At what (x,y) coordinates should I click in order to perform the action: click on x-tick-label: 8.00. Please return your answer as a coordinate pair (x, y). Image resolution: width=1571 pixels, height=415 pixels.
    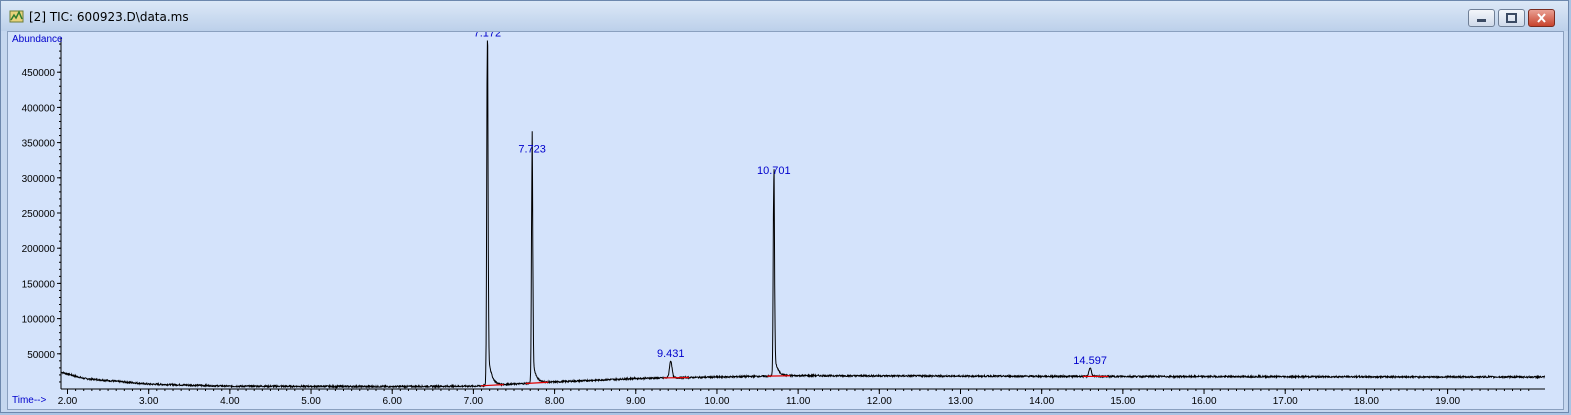
    Looking at the image, I should click on (555, 401).